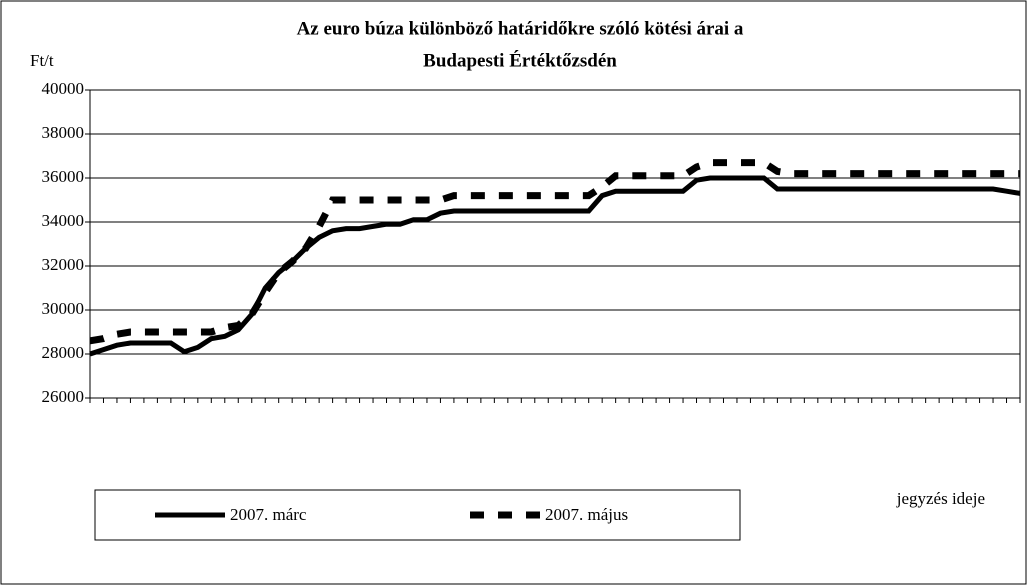  Describe the element at coordinates (63, 352) in the screenshot. I see `y-tick-label: 28000` at that location.